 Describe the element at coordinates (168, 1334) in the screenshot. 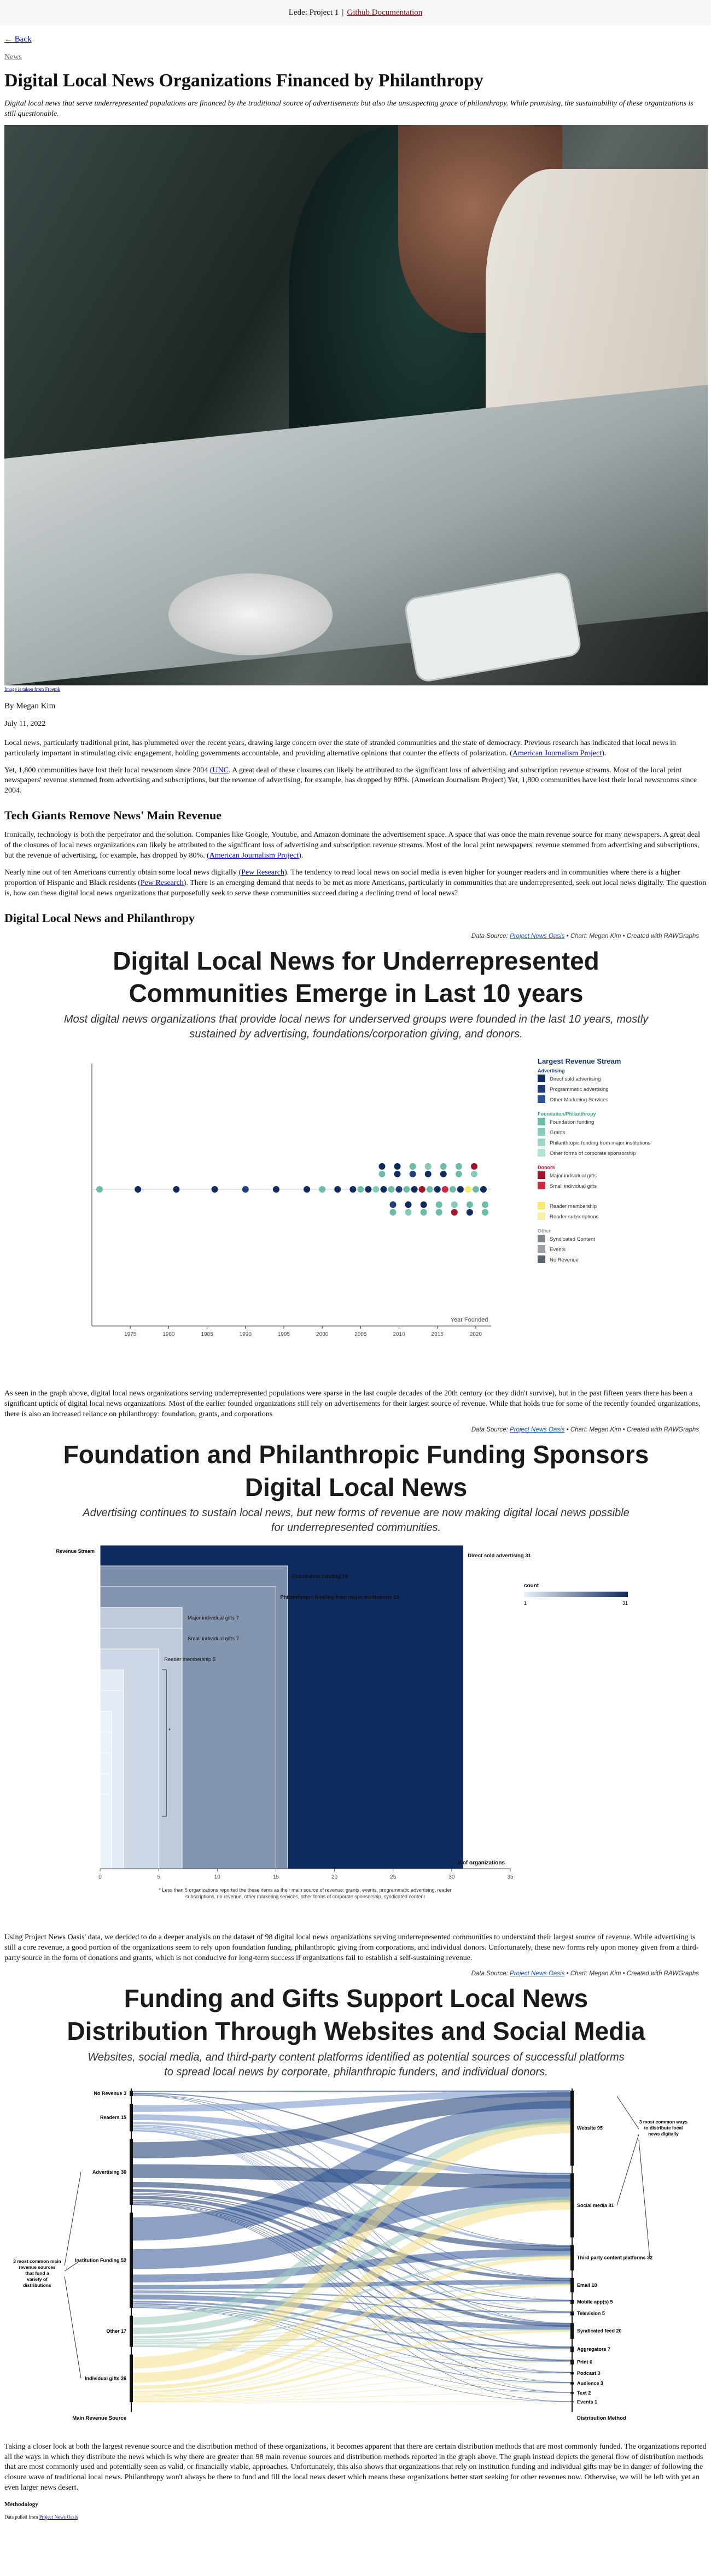

I see `chart1-x-tick-label: 1980` at that location.